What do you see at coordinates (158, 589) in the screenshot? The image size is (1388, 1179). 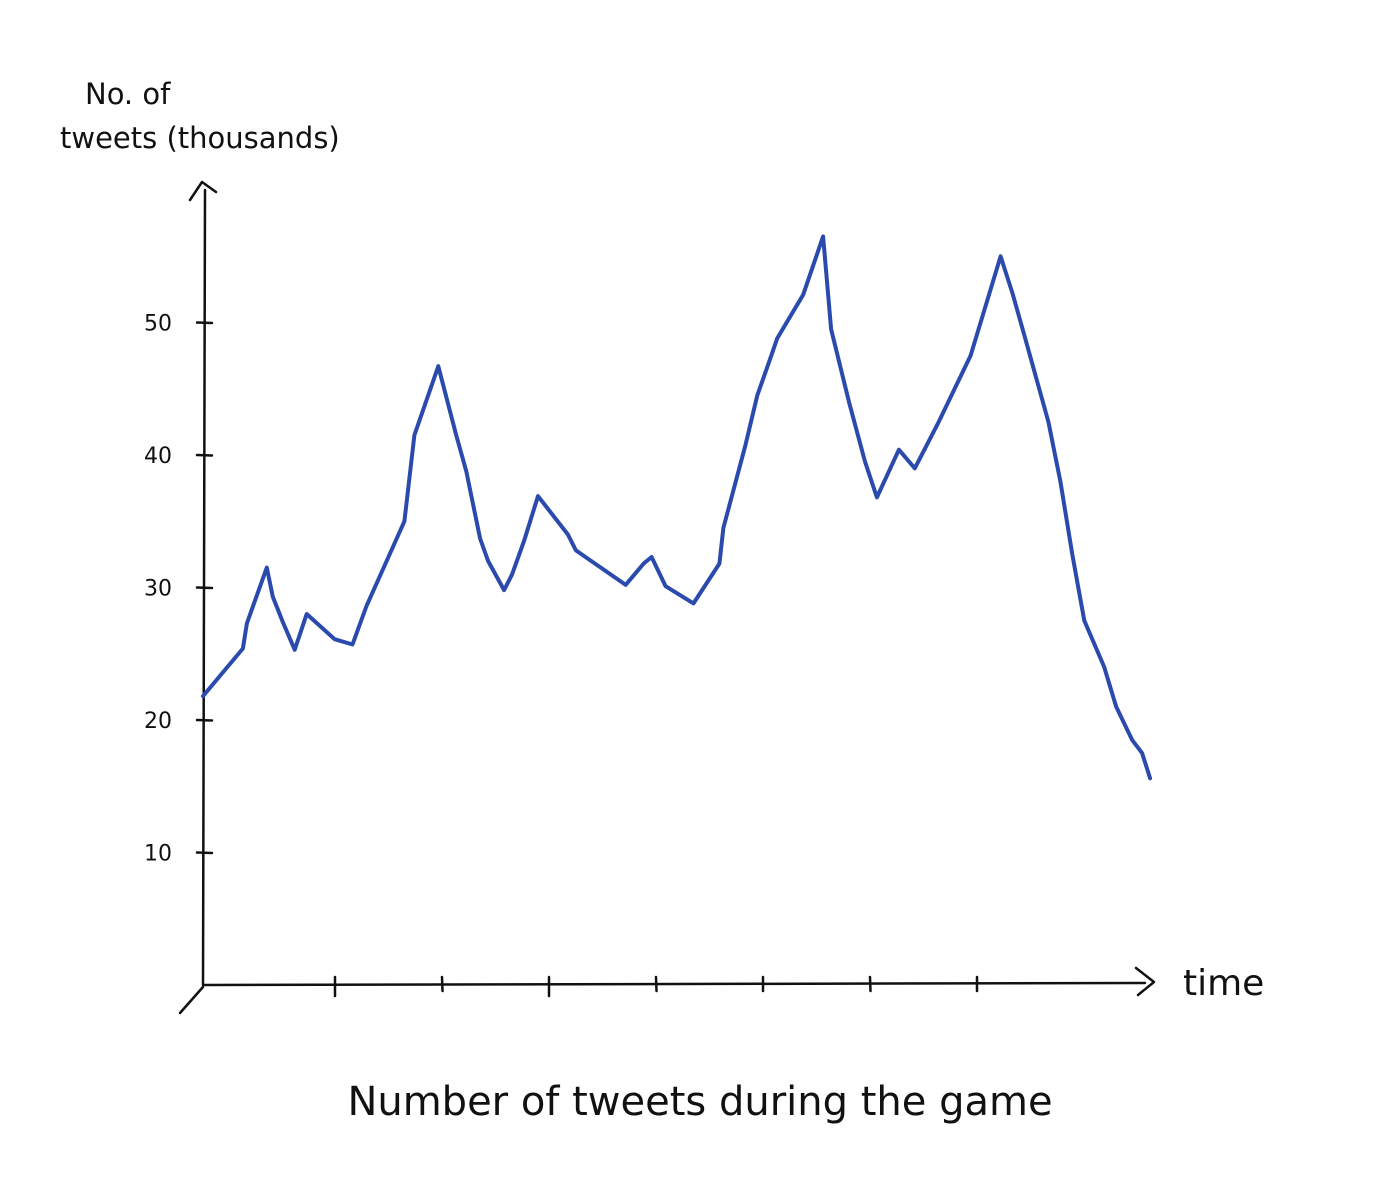 I see `y-tick-label: 30` at bounding box center [158, 589].